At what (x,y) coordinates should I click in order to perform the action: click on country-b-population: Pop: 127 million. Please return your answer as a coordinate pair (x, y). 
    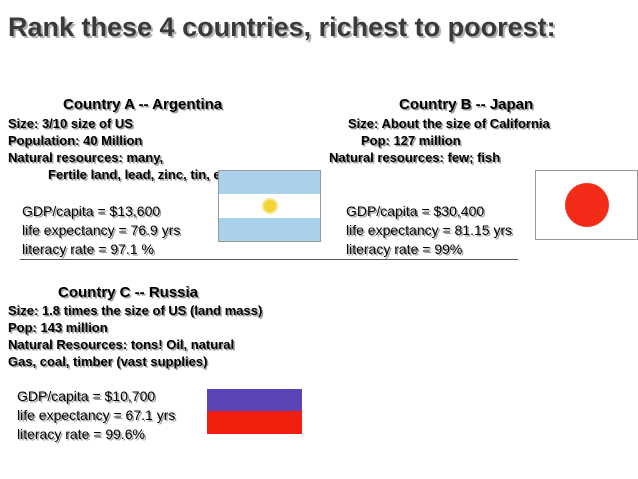
    Looking at the image, I should click on (411, 140).